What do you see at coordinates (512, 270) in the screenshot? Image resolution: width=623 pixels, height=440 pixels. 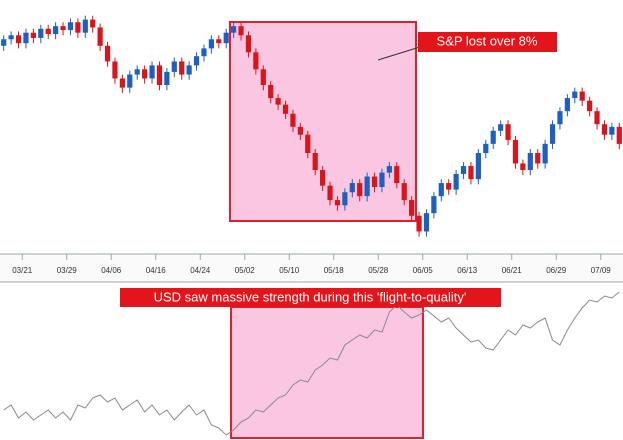 I see `x-tick-label: 06/21` at bounding box center [512, 270].